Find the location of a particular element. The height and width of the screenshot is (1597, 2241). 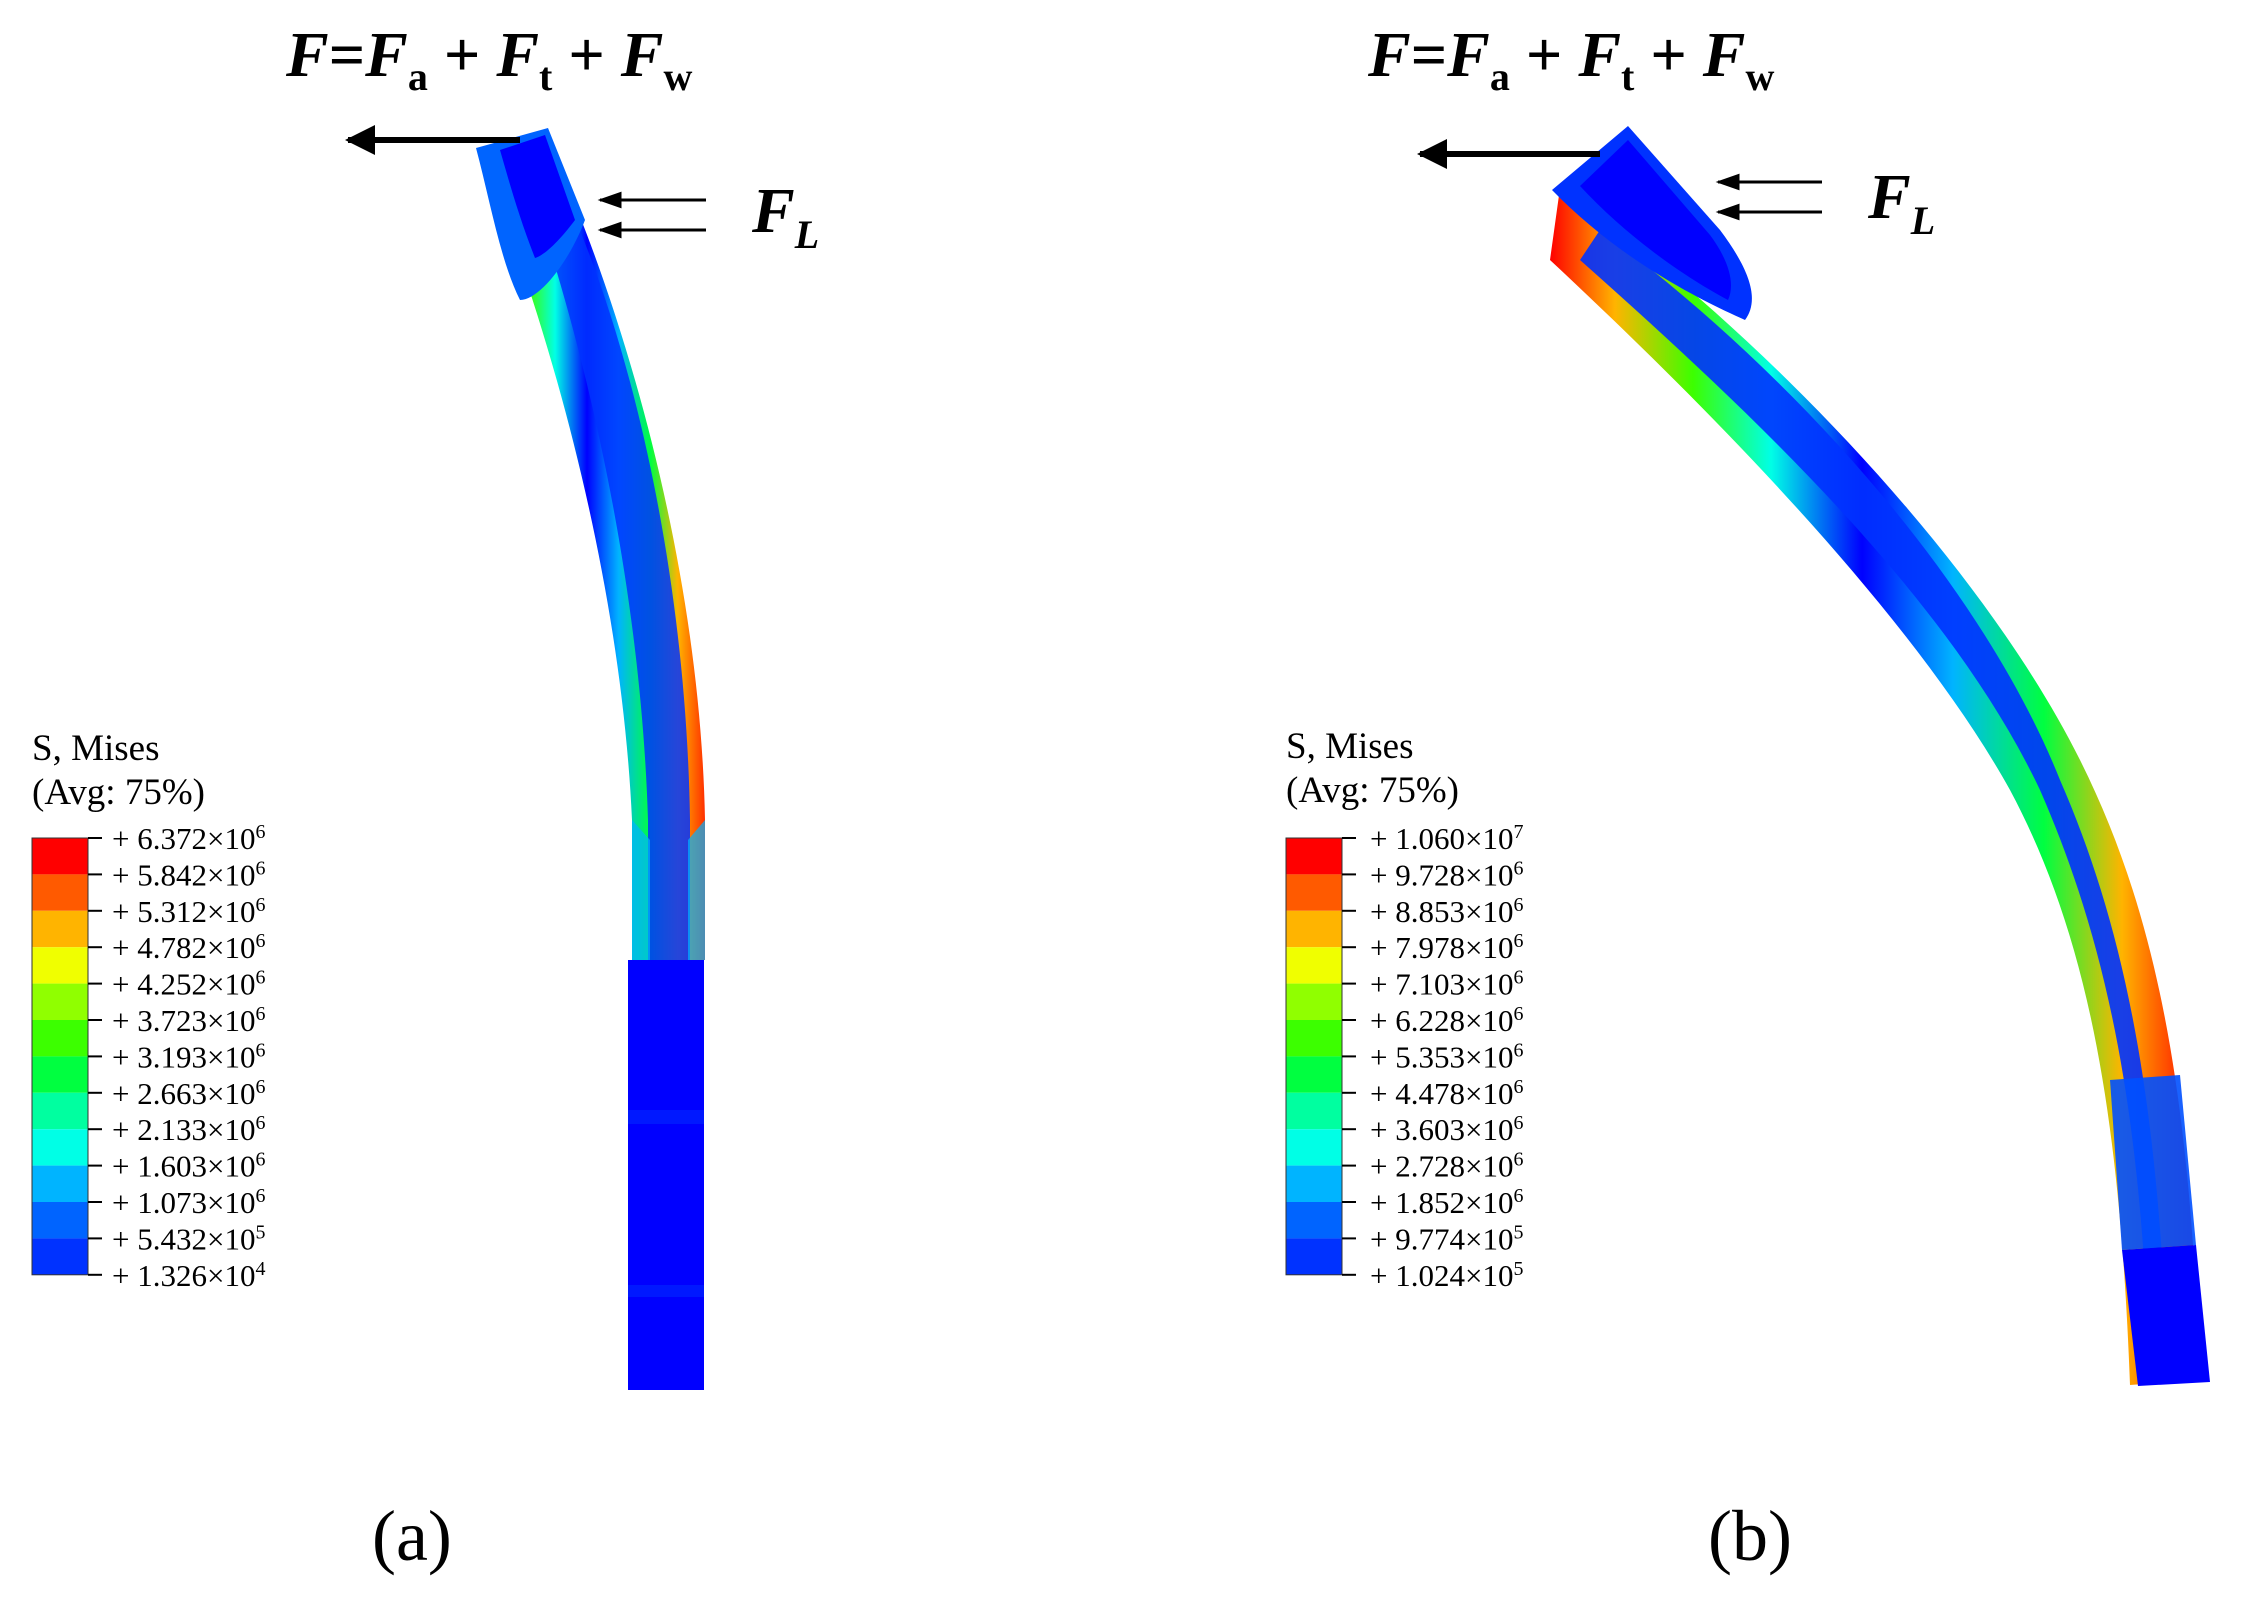

legend-level-label: + 5.312×106 is located at coordinates (188, 911).